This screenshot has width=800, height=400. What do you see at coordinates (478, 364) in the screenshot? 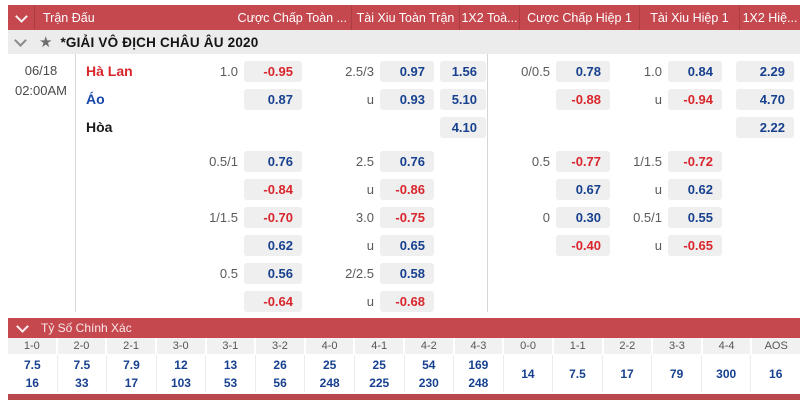
I see `score-odds: 169` at bounding box center [478, 364].